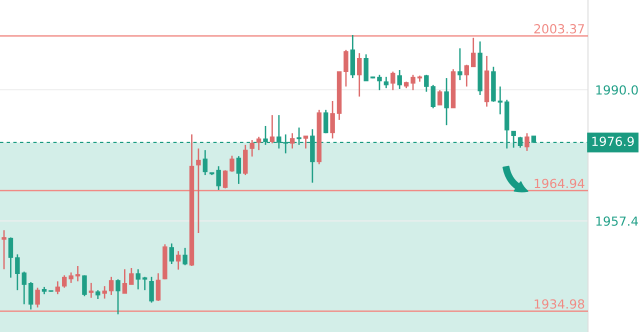  What do you see at coordinates (559, 29) in the screenshot?
I see `ref-line-label: 2003.37` at bounding box center [559, 29].